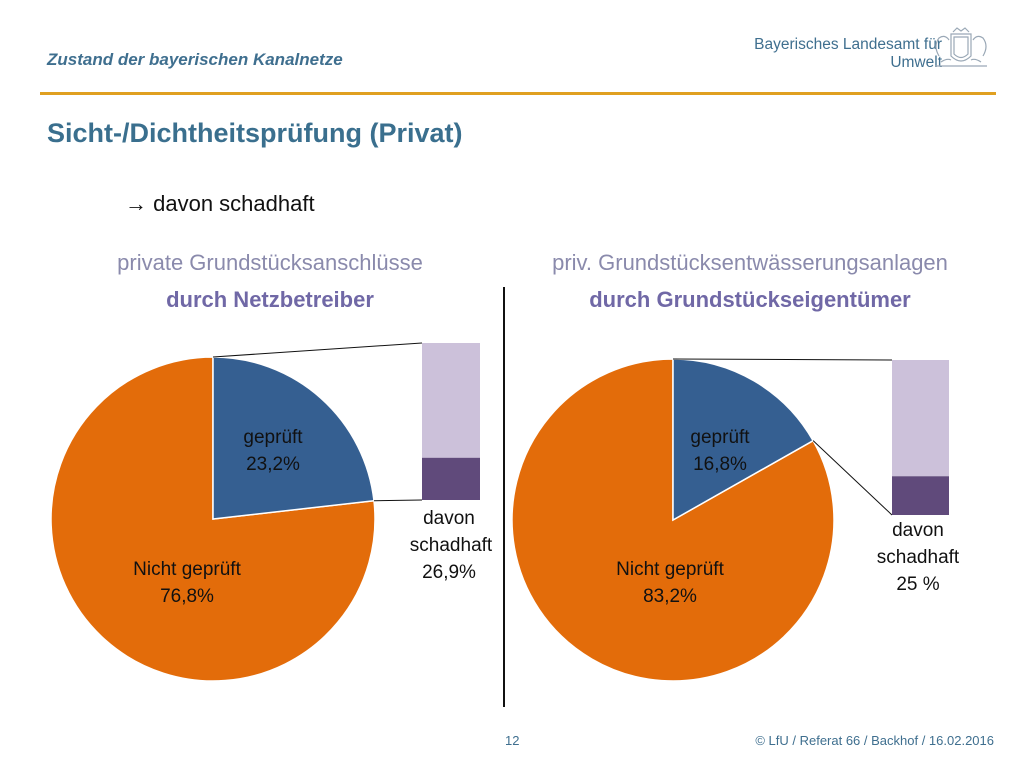 This screenshot has width=1024, height=768. I want to click on header-title: Zustand der bayerischen Kanalnetze, so click(195, 59).